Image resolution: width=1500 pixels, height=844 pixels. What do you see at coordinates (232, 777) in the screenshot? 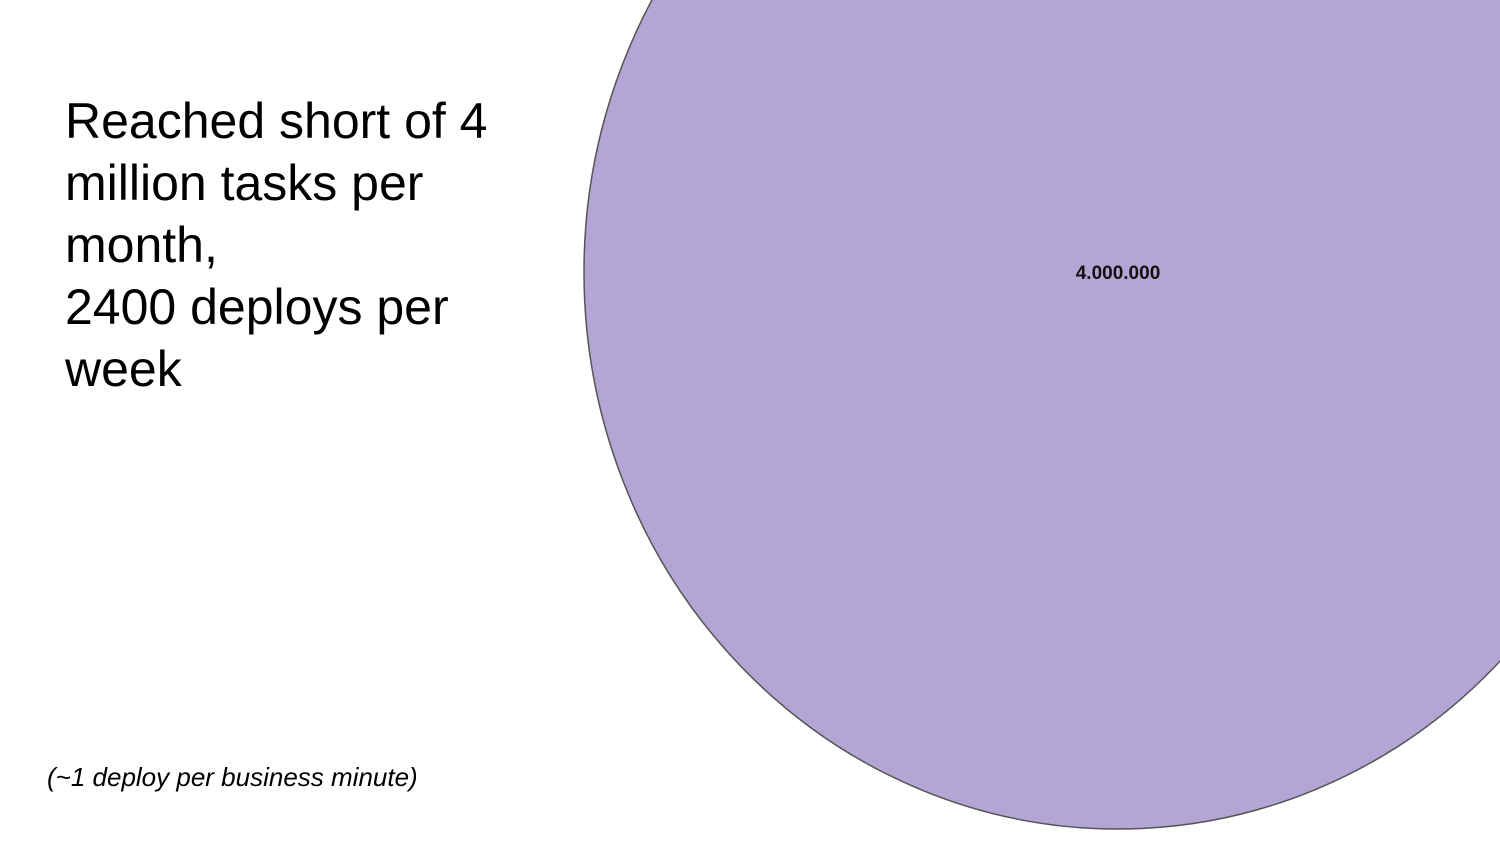
I see `footnote: (~1 deploy per business minute)` at bounding box center [232, 777].